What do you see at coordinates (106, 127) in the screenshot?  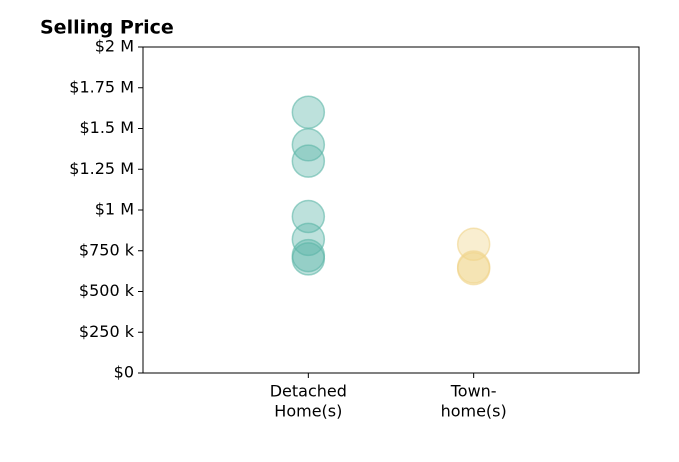 I see `y-tick-label: $1.5 M` at bounding box center [106, 127].